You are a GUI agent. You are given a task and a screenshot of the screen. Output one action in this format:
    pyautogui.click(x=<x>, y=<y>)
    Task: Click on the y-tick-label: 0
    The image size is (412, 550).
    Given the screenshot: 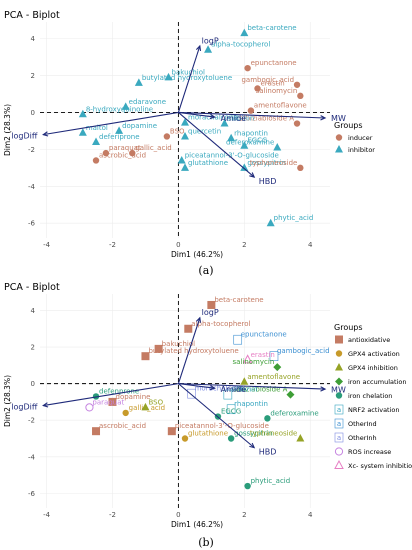 What is the action you would take?
    pyautogui.click(x=33, y=384)
    